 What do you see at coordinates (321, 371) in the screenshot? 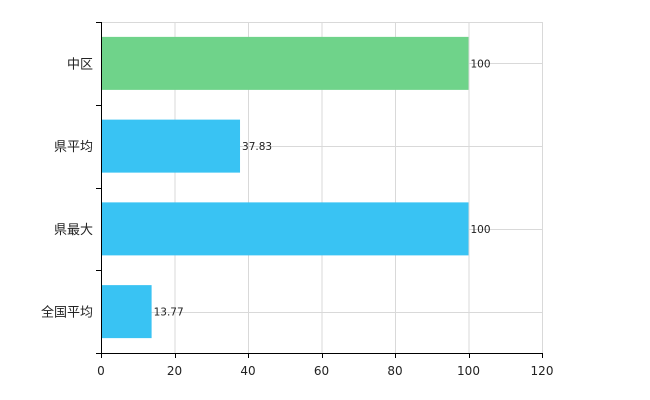
I see `x-tick-label: 60` at bounding box center [321, 371].